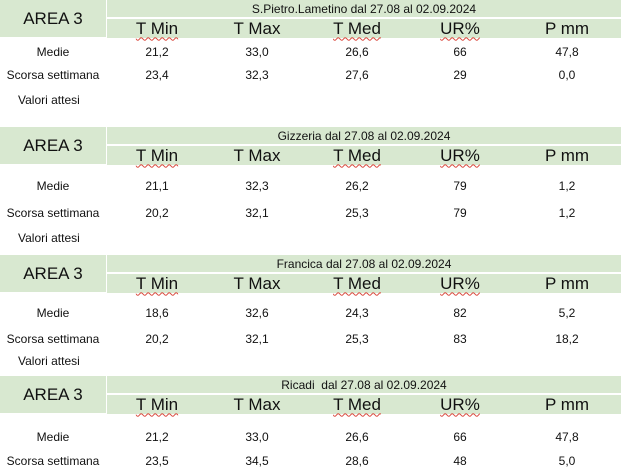  Describe the element at coordinates (460, 461) in the screenshot. I see `value-ur: 48` at that location.